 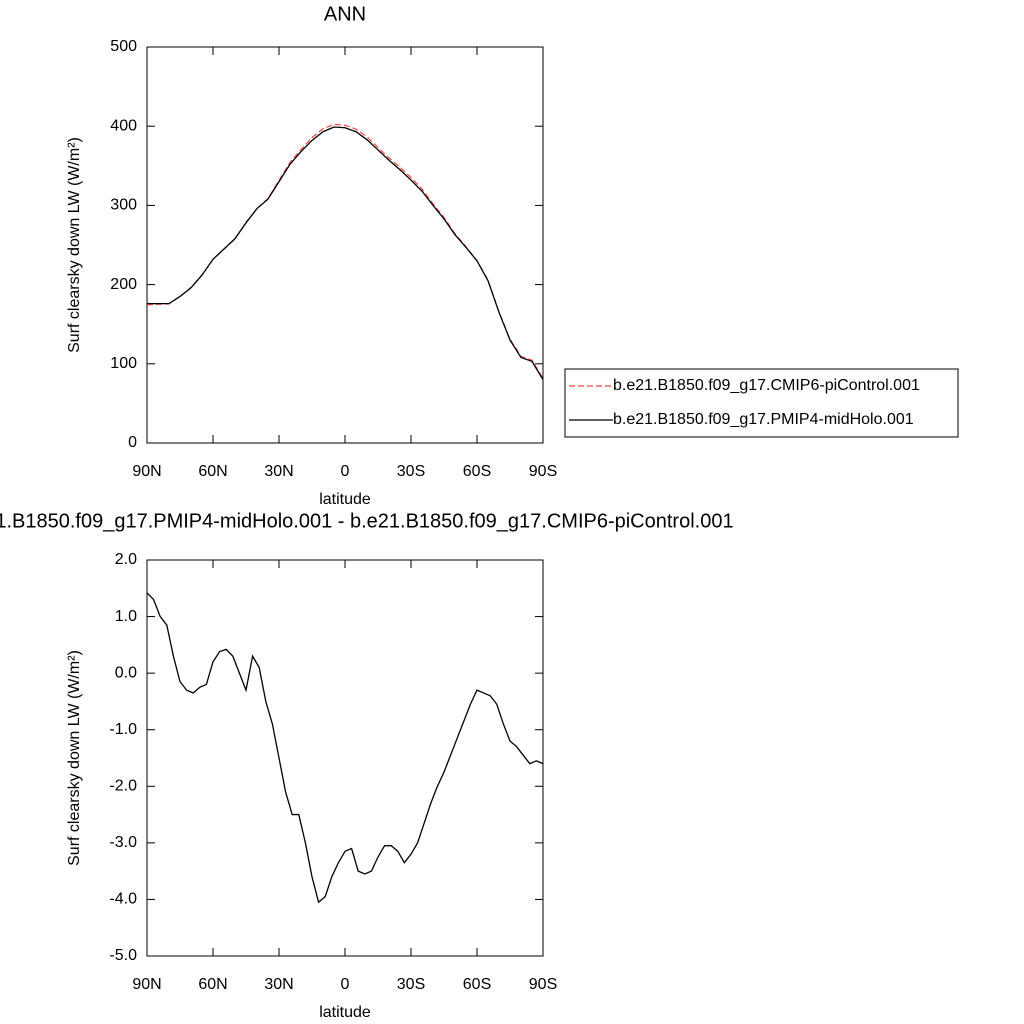 What do you see at coordinates (126, 616) in the screenshot?
I see `y-tick-label: 1.0` at bounding box center [126, 616].